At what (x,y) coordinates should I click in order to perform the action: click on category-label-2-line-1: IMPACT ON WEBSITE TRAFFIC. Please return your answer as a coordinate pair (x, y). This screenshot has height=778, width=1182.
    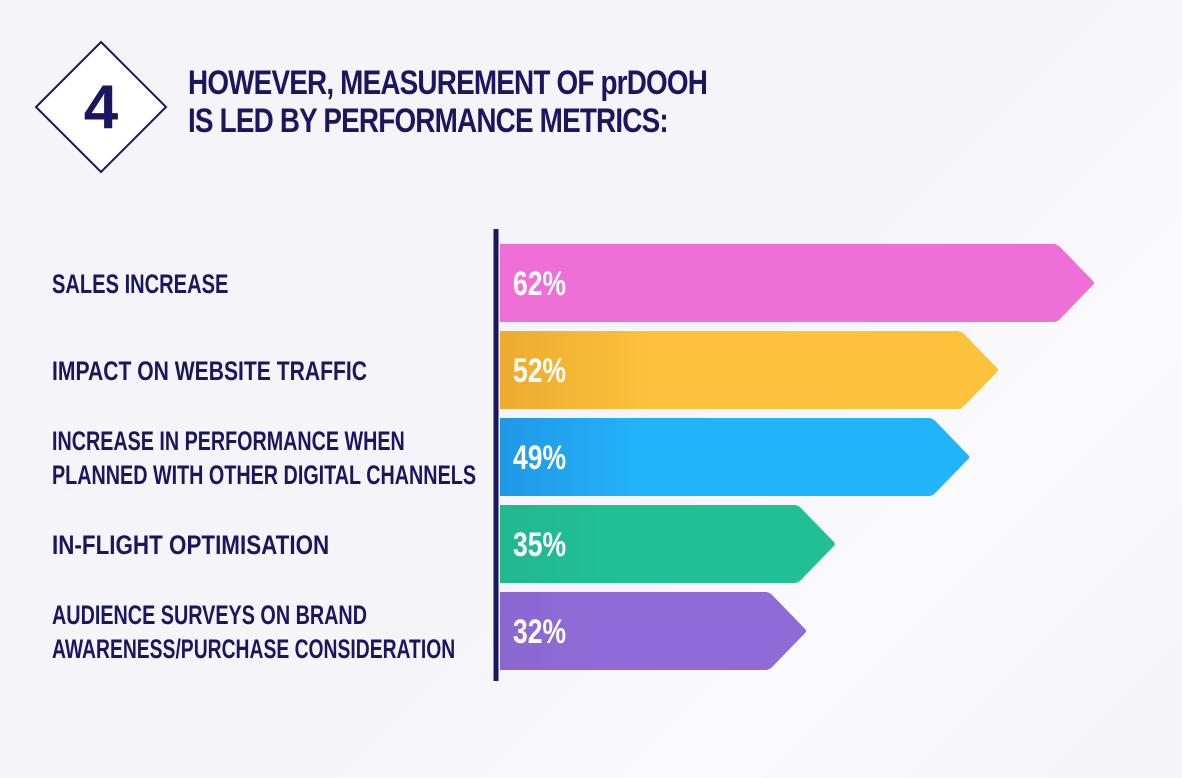
    Looking at the image, I should click on (209, 371).